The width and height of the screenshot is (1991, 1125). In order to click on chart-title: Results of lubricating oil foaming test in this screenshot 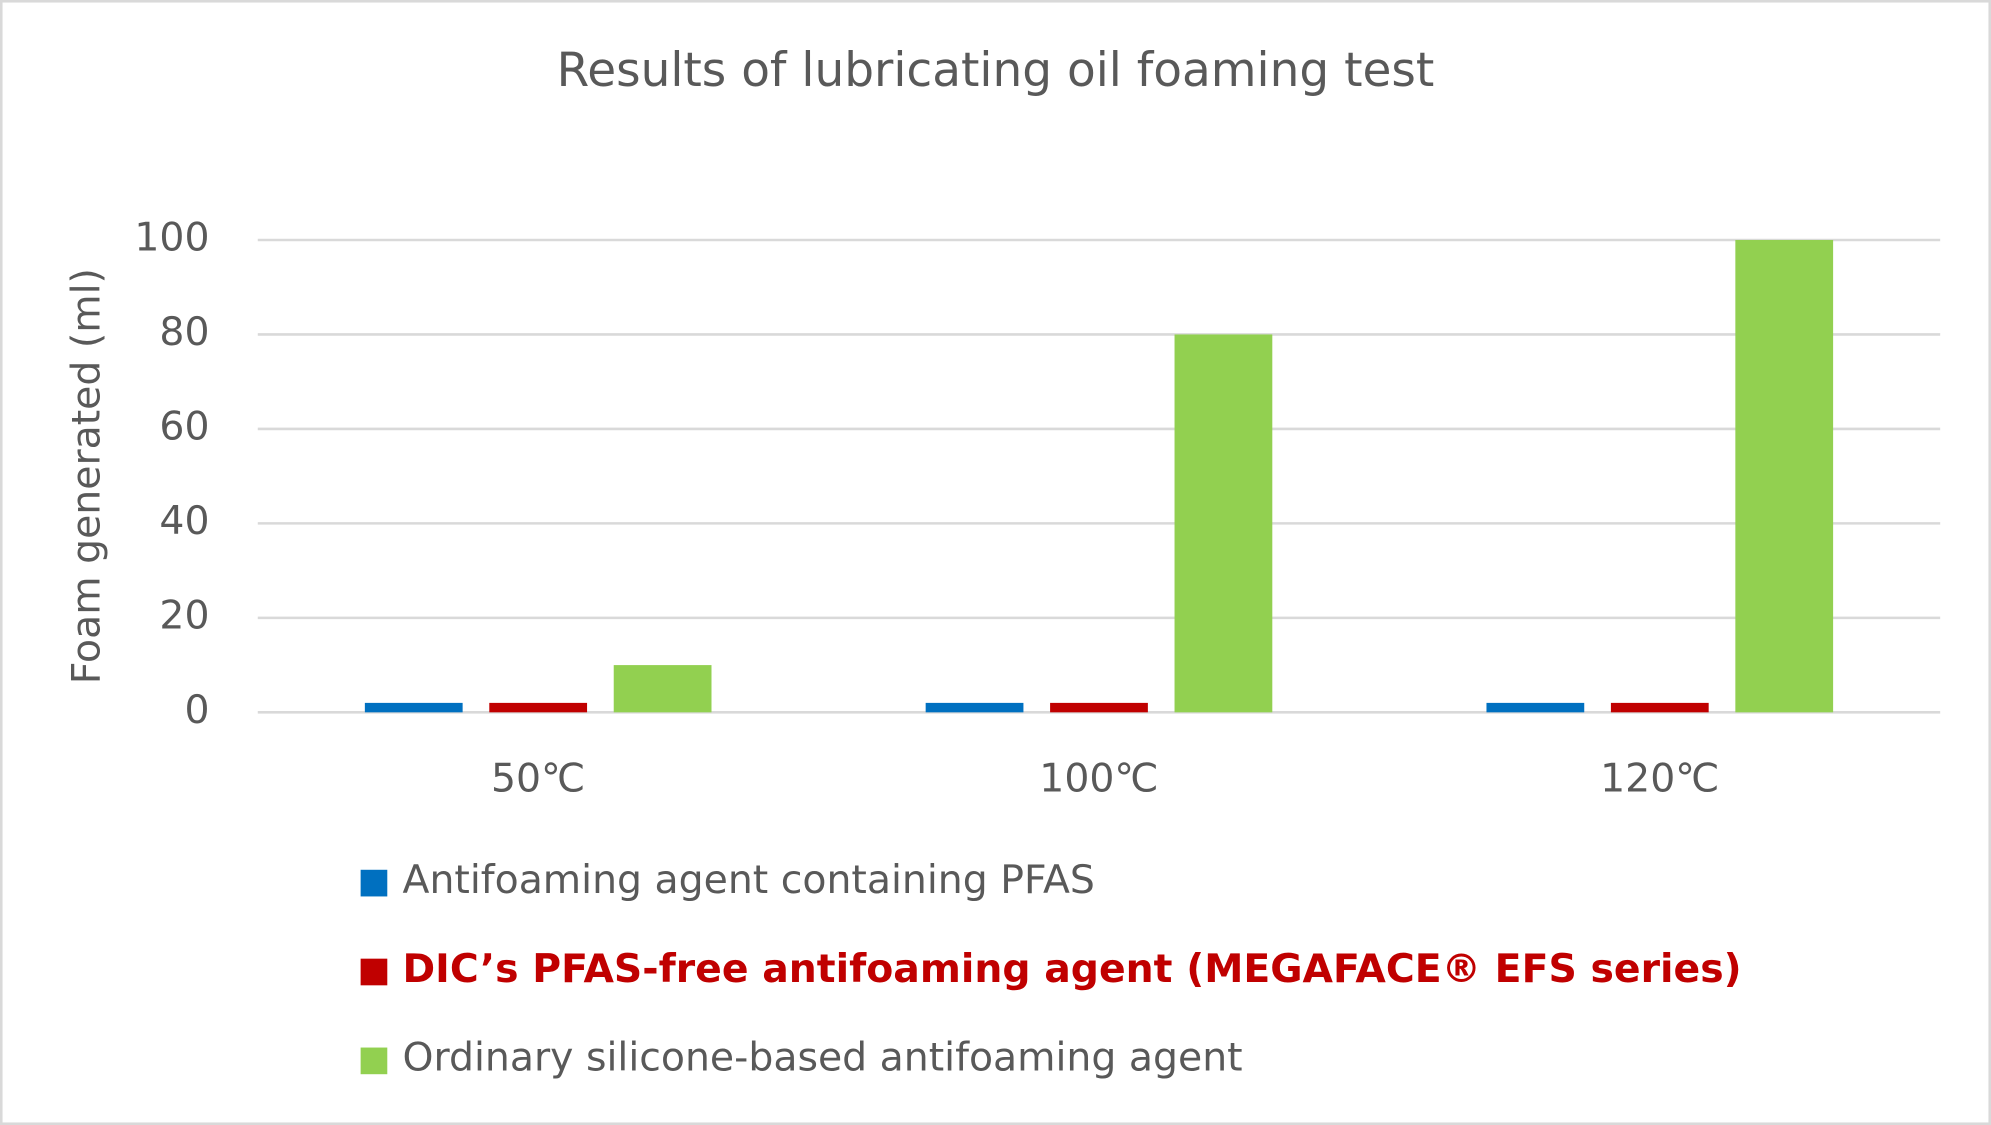, I will do `click(996, 70)`.